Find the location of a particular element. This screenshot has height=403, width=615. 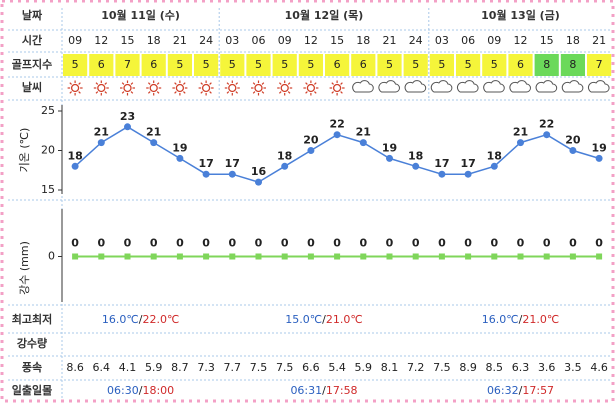

wind-speed: 7.5 is located at coordinates (285, 367).